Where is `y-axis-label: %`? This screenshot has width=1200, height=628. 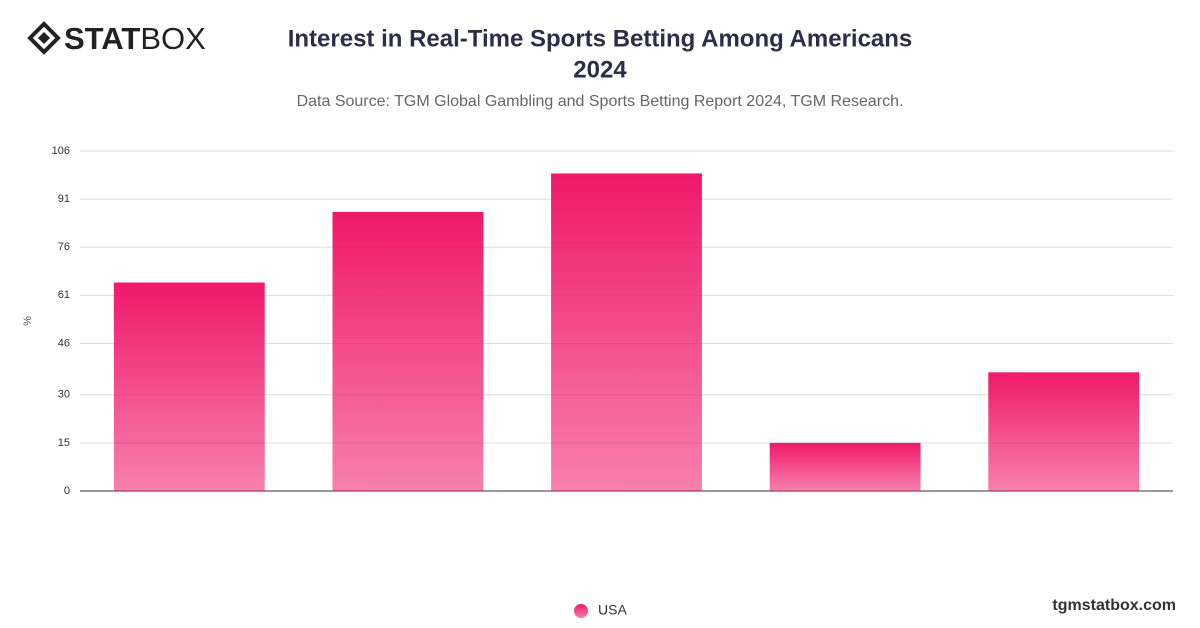
y-axis-label: % is located at coordinates (28, 321).